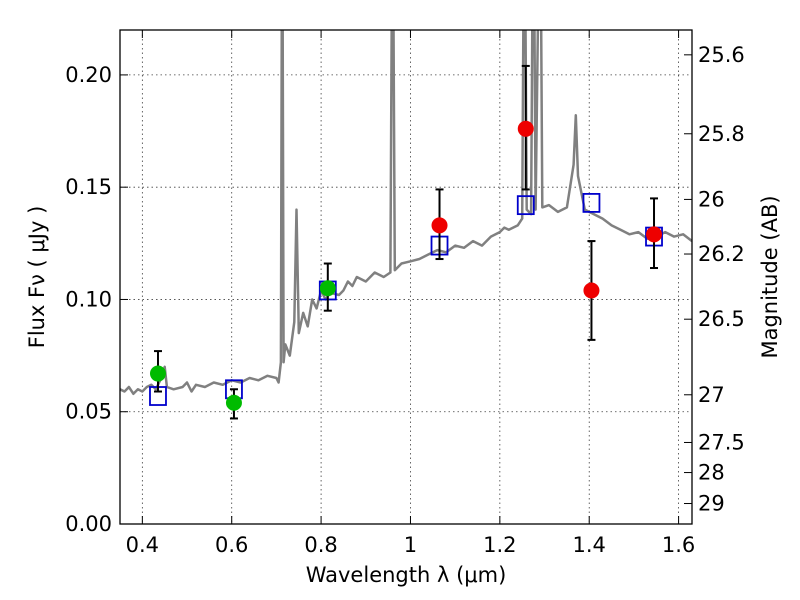 This screenshot has width=800, height=600. I want to click on x-axis-title: Wavelength λ (μm), so click(406, 575).